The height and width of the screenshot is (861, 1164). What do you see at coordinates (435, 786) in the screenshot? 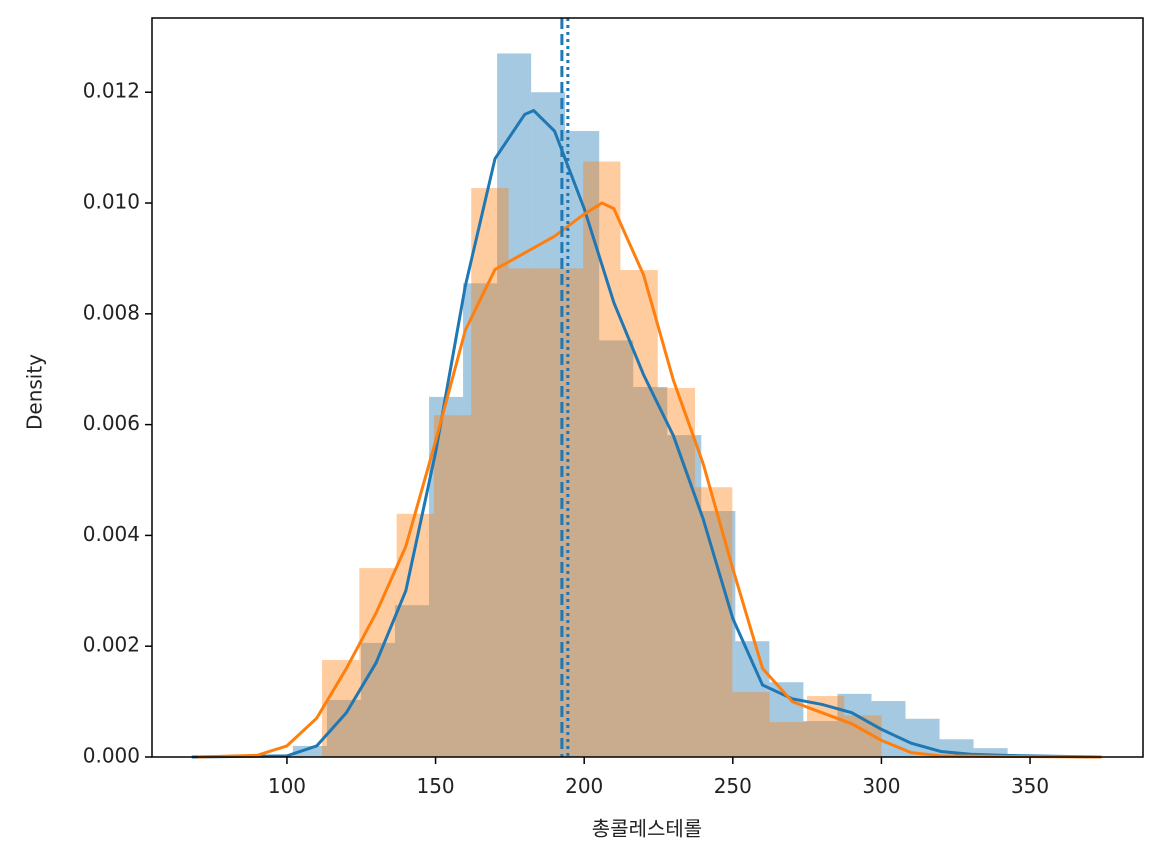
I see `x-tick-label: 150` at bounding box center [435, 786].